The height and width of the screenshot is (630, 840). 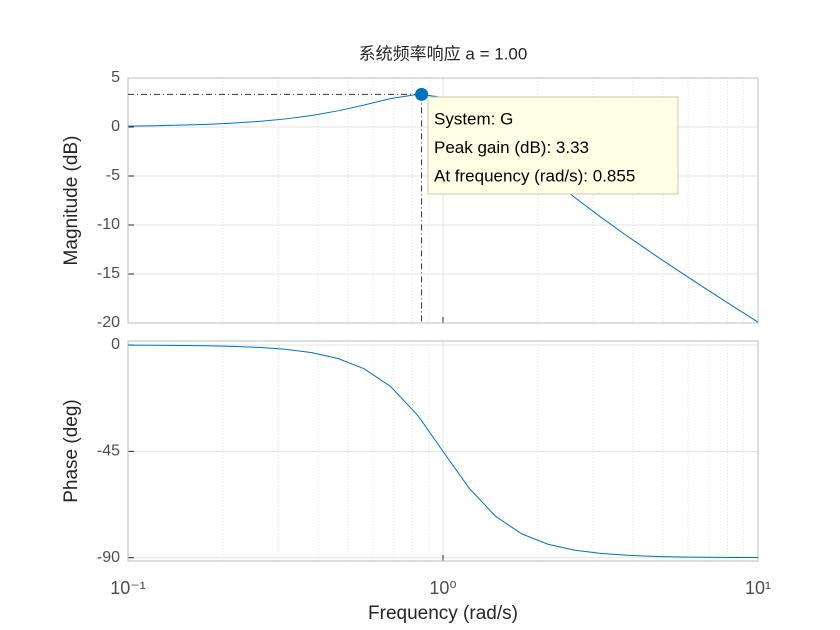 I want to click on datatip-box, so click(x=553, y=145).